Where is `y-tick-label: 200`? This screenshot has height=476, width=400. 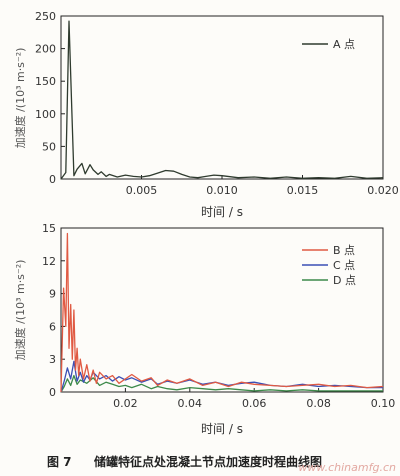
y-tick-label: 200 is located at coordinates (45, 49).